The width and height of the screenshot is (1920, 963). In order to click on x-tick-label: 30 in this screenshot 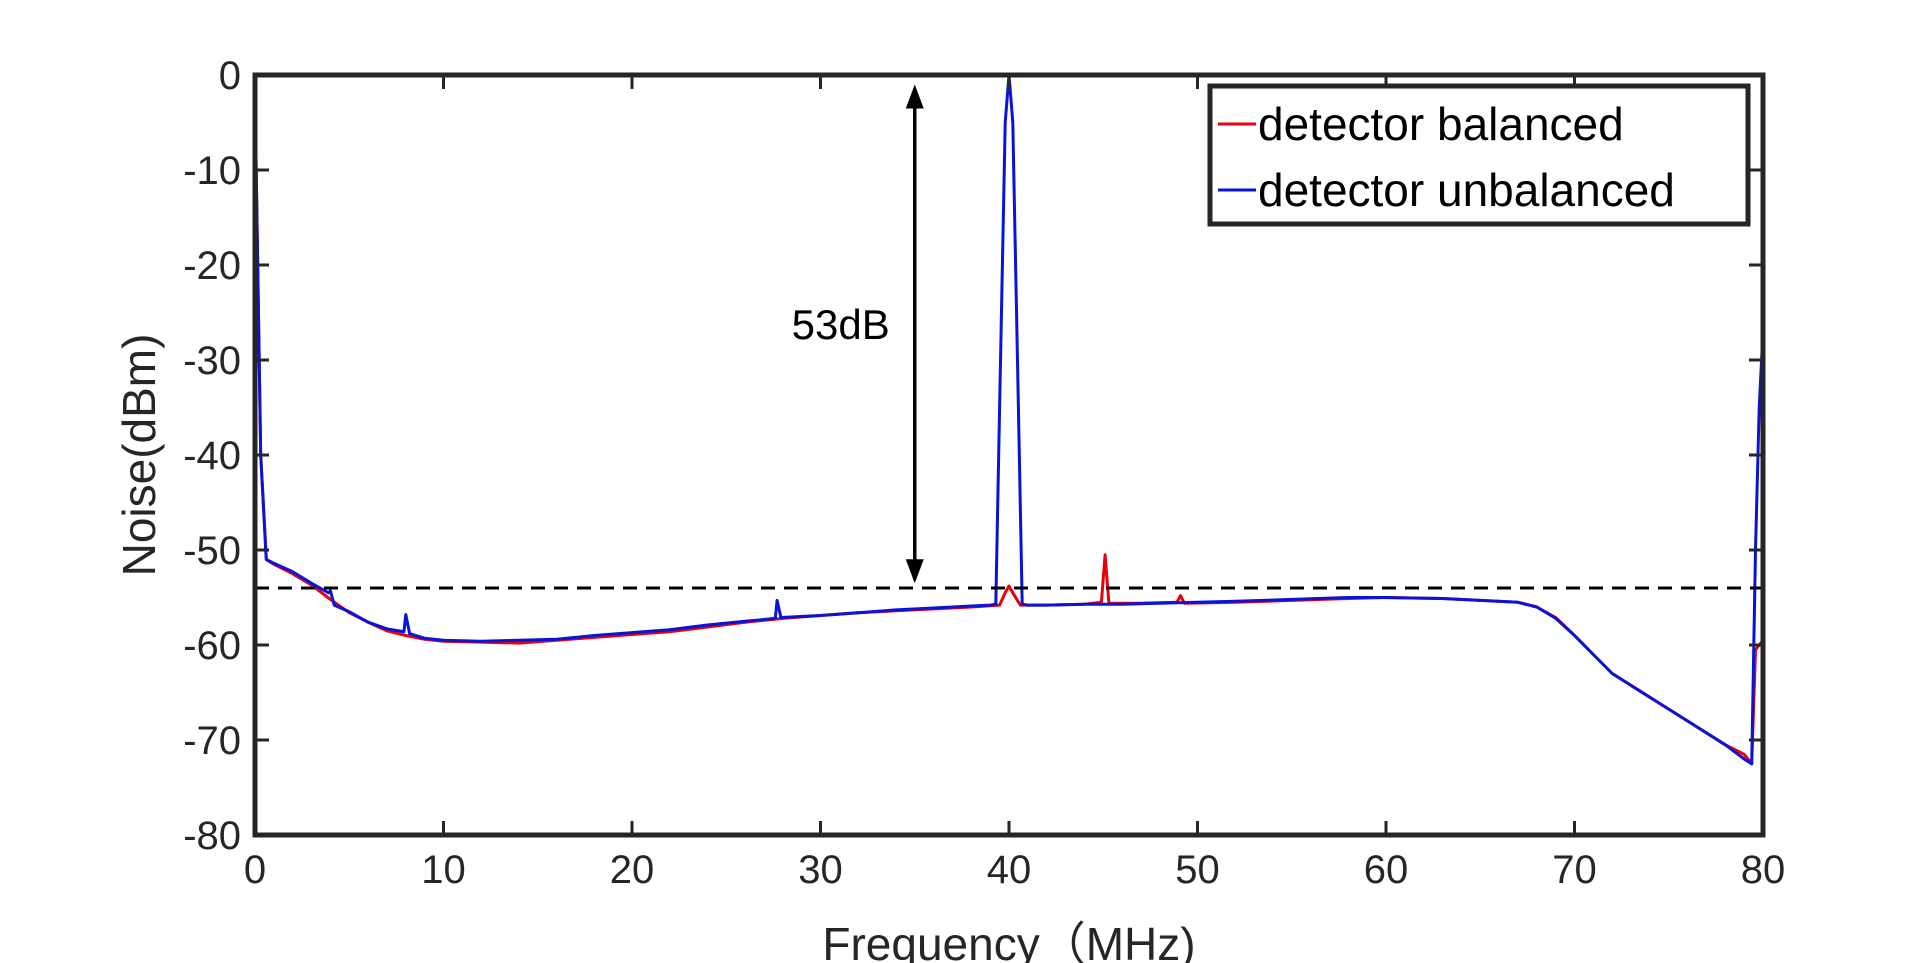, I will do `click(820, 870)`.